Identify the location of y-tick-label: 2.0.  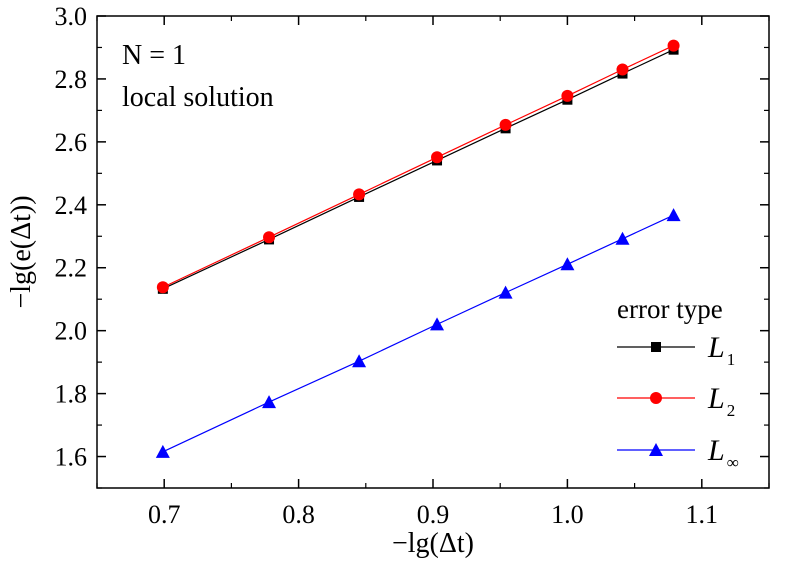
(71, 331).